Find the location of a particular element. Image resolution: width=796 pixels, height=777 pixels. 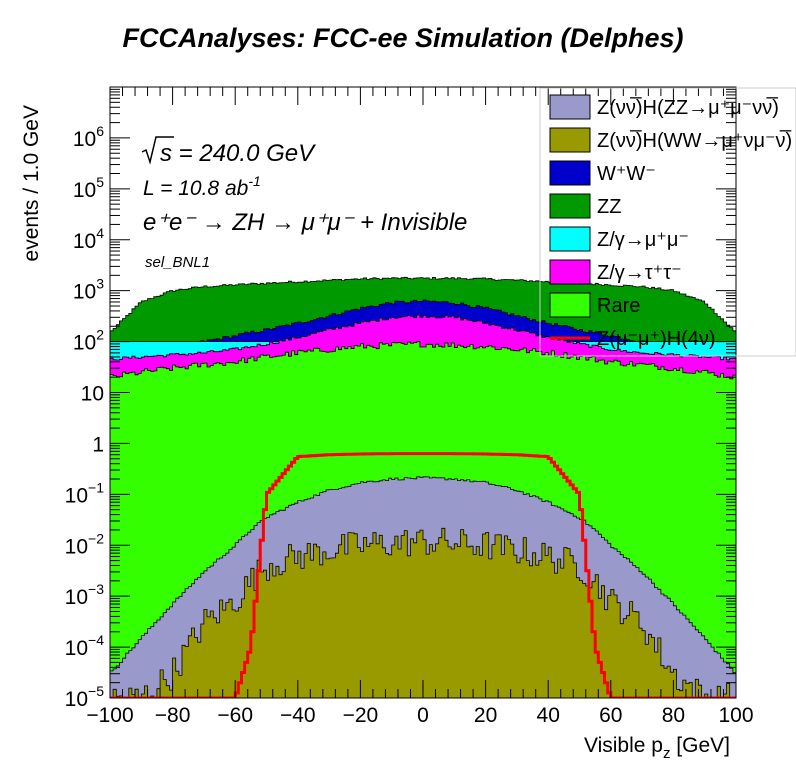

legend-label: W⁺W⁻ is located at coordinates (626, 174).